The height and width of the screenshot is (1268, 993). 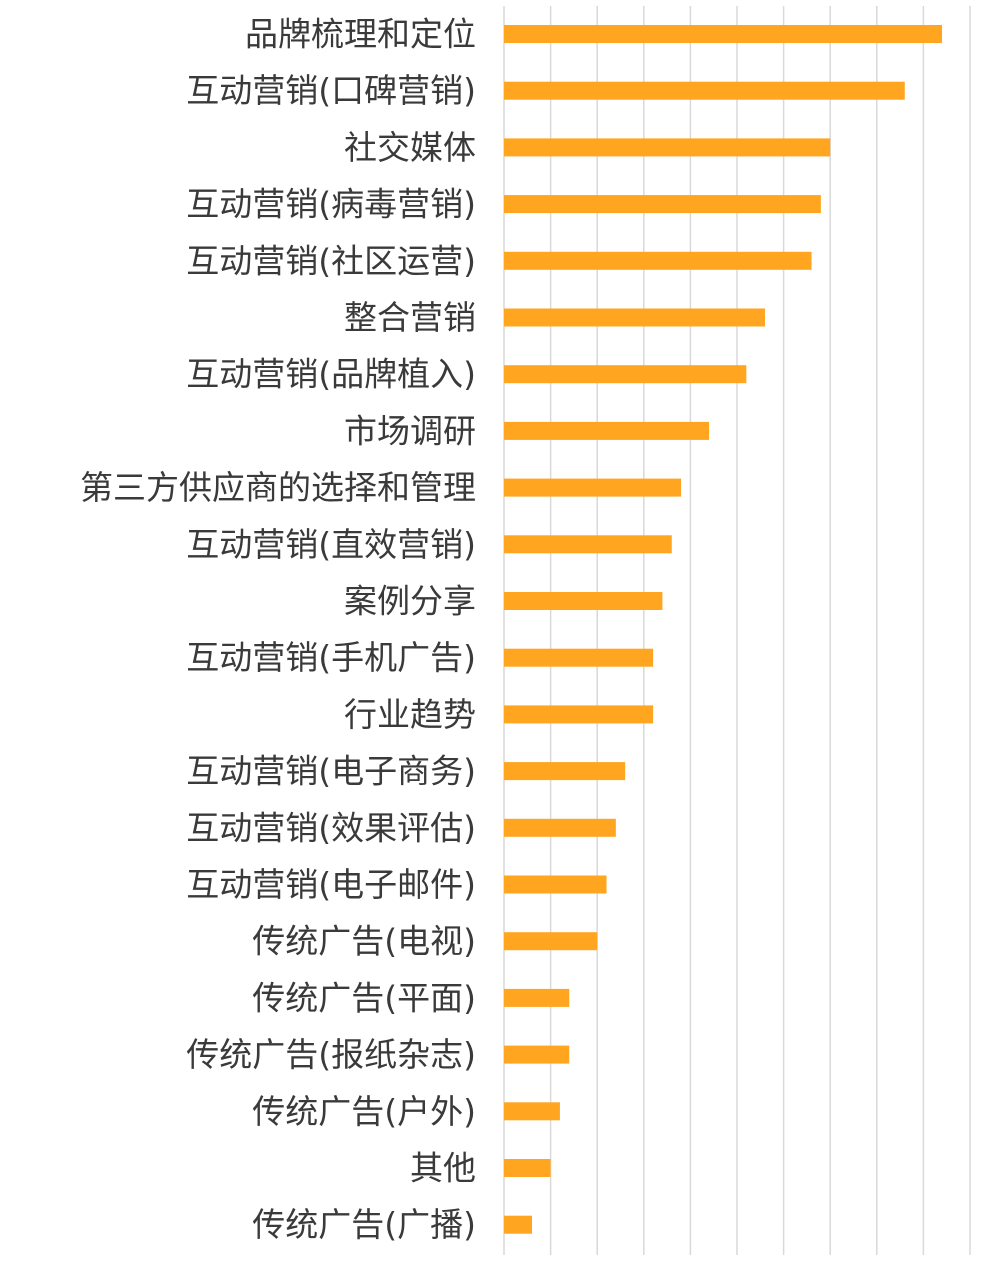 I want to click on category-label: 互动营销(直效营销), so click(x=331, y=544).